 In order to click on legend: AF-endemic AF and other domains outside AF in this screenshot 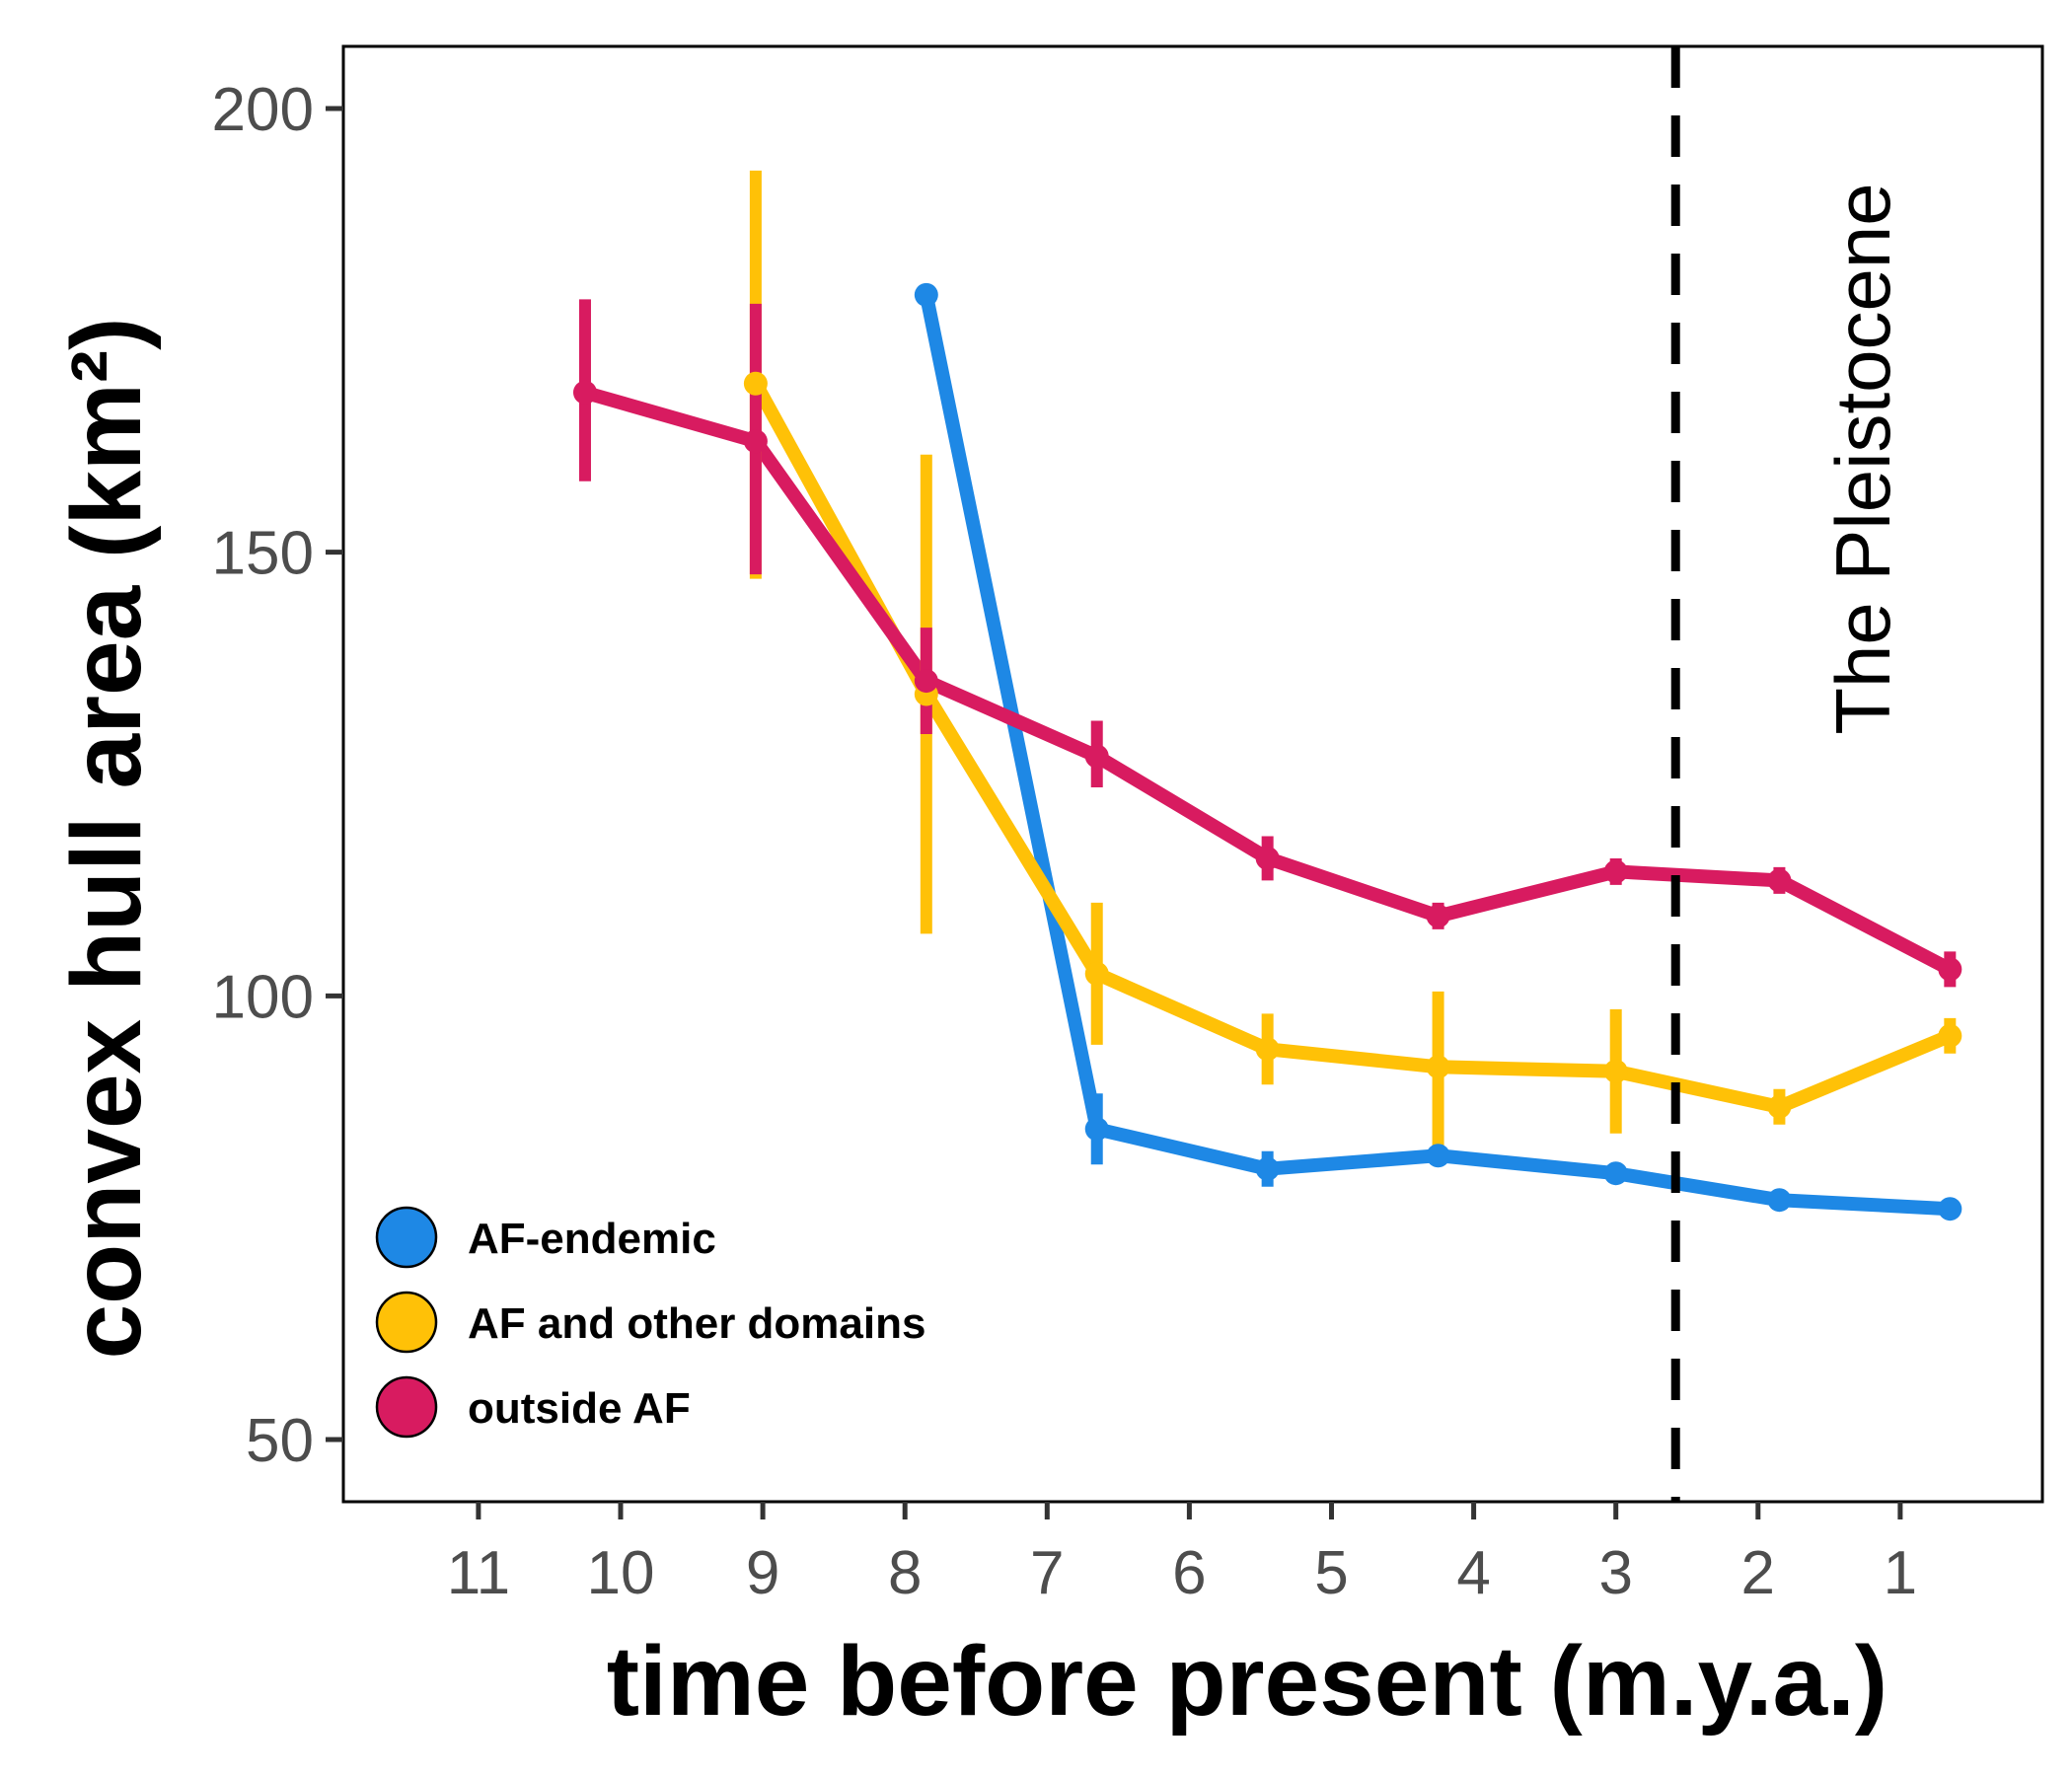, I will do `click(650, 1322)`.